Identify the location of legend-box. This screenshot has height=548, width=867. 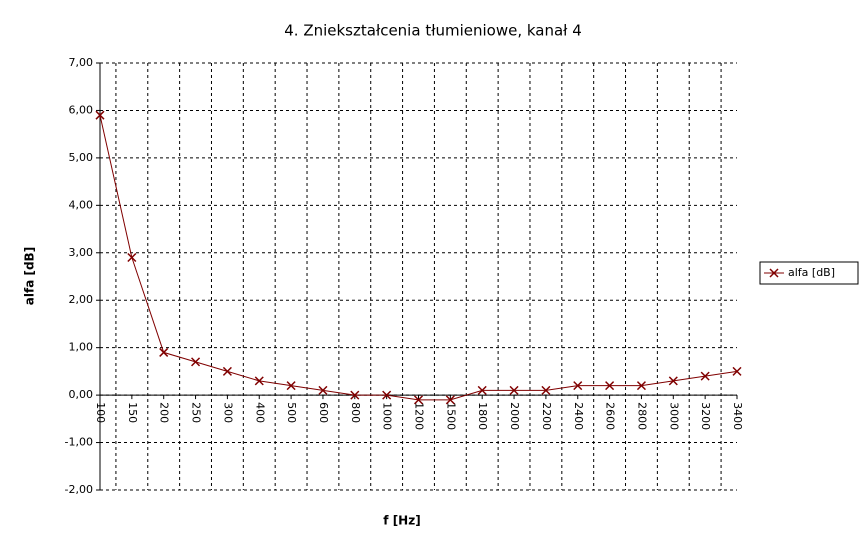
(809, 273).